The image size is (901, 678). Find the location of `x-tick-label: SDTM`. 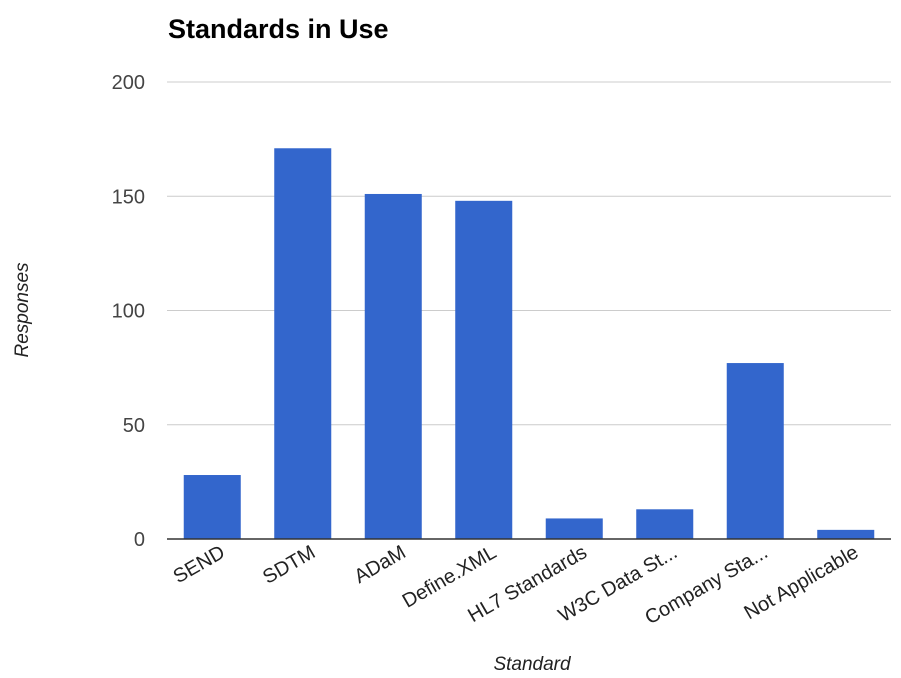

x-tick-label: SDTM is located at coordinates (289, 564).